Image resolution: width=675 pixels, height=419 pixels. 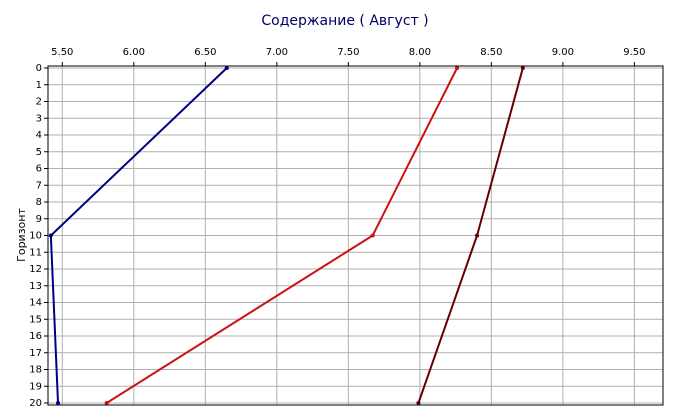 I want to click on y-tick-label: 19, so click(x=35, y=386).